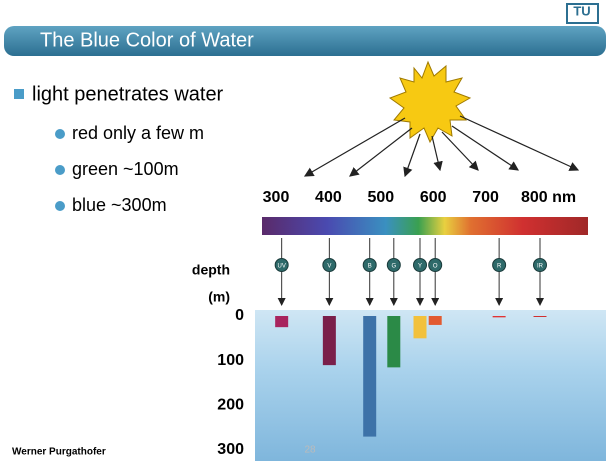 The height and width of the screenshot is (461, 610). What do you see at coordinates (119, 205) in the screenshot?
I see `sub-bullet: blue ~300m` at bounding box center [119, 205].